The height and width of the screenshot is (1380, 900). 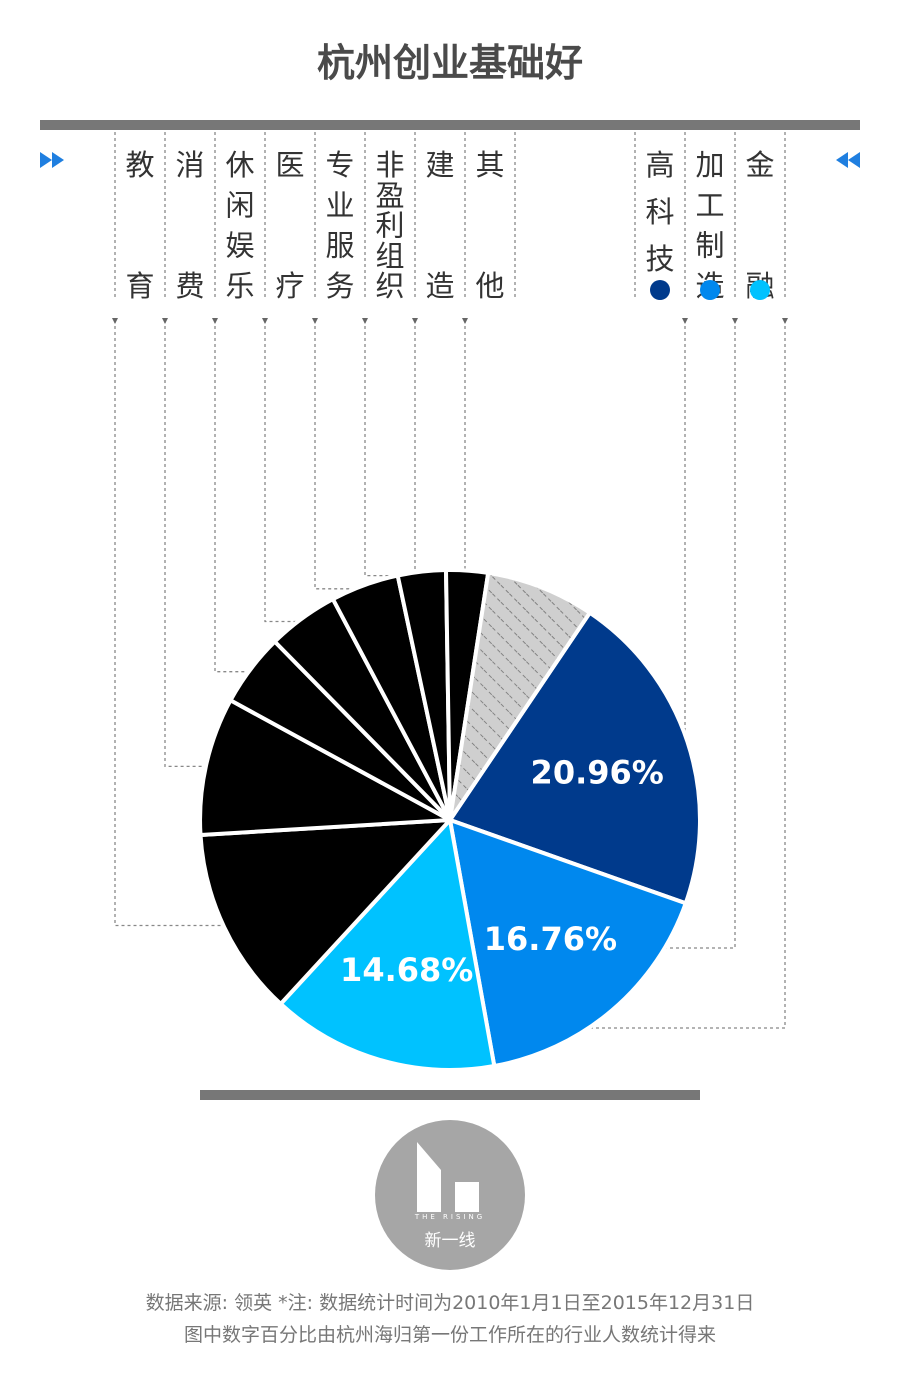 I want to click on category-label-char: 造, so click(x=439, y=286).